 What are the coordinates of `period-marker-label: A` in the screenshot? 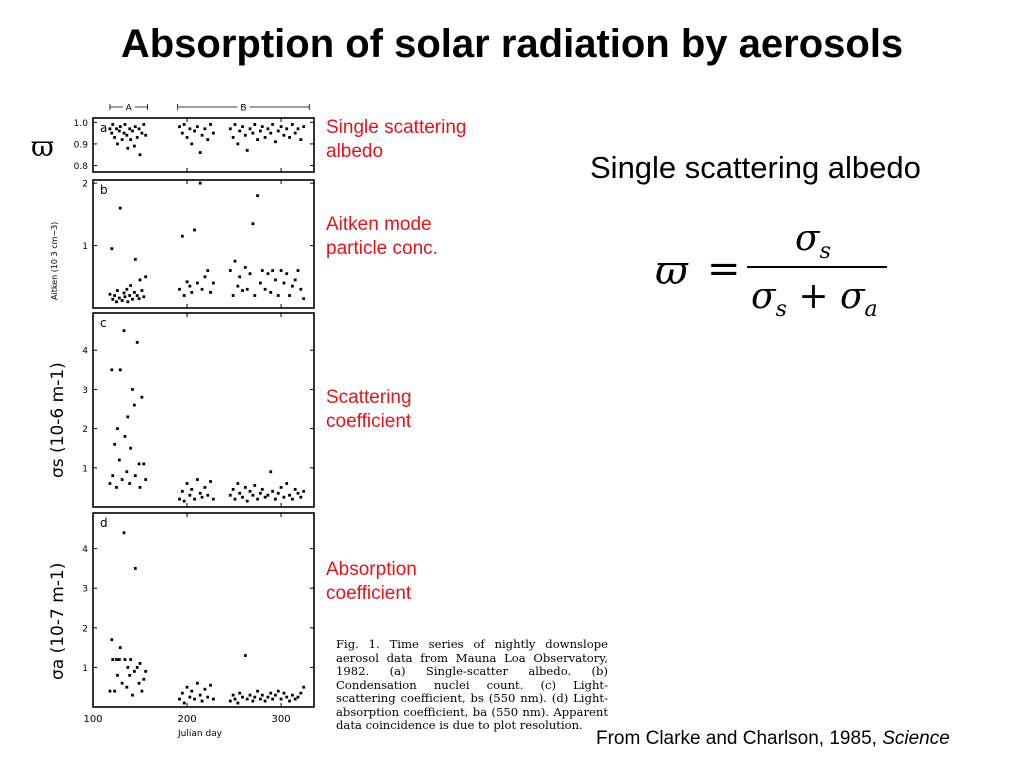 It's located at (129, 109).